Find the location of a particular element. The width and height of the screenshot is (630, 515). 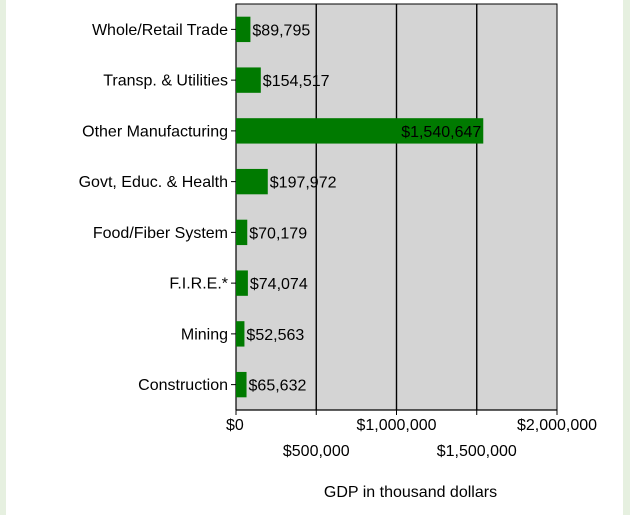

data-label: $52,563 is located at coordinates (275, 335).